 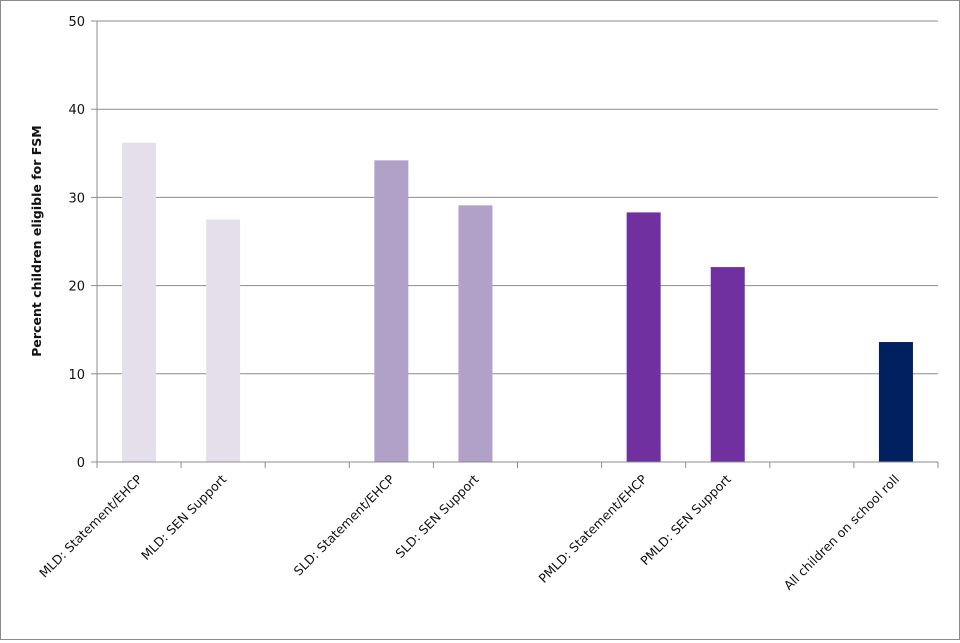 I want to click on y-tick-label: 50, so click(x=76, y=22).